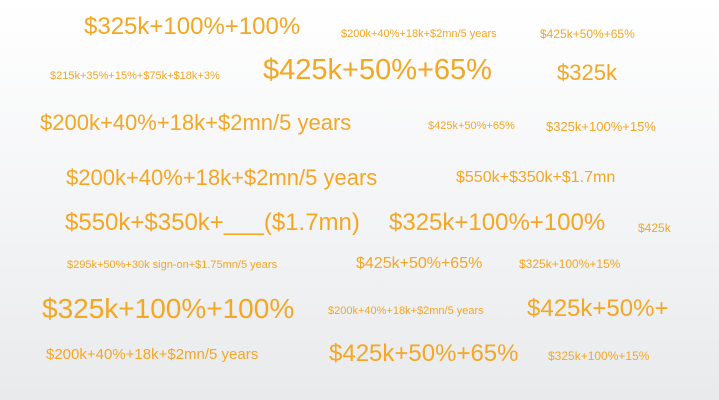 This screenshot has height=400, width=719. Describe the element at coordinates (172, 265) in the screenshot. I see `cloud-word: $295k+50%+30k sign-on+$1.75mn/5 years` at that location.